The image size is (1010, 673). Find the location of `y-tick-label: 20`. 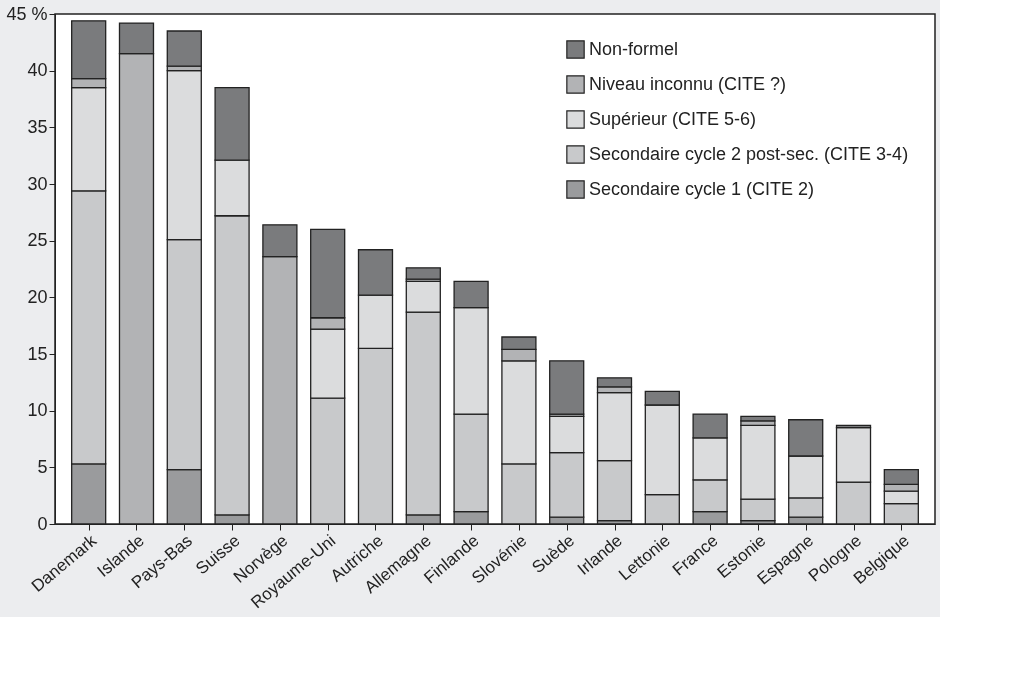

y-tick-label: 20 is located at coordinates (37, 296).